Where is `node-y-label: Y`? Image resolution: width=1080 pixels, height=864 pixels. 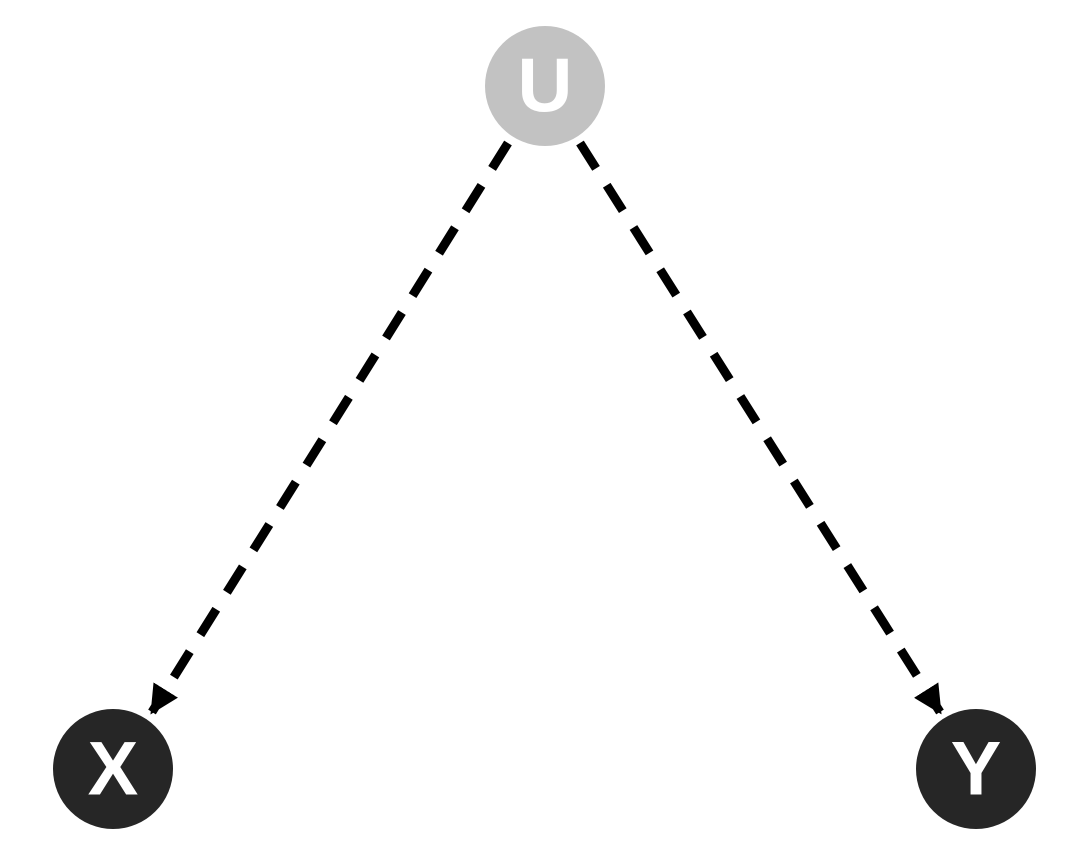 node-y-label: Y is located at coordinates (976, 769).